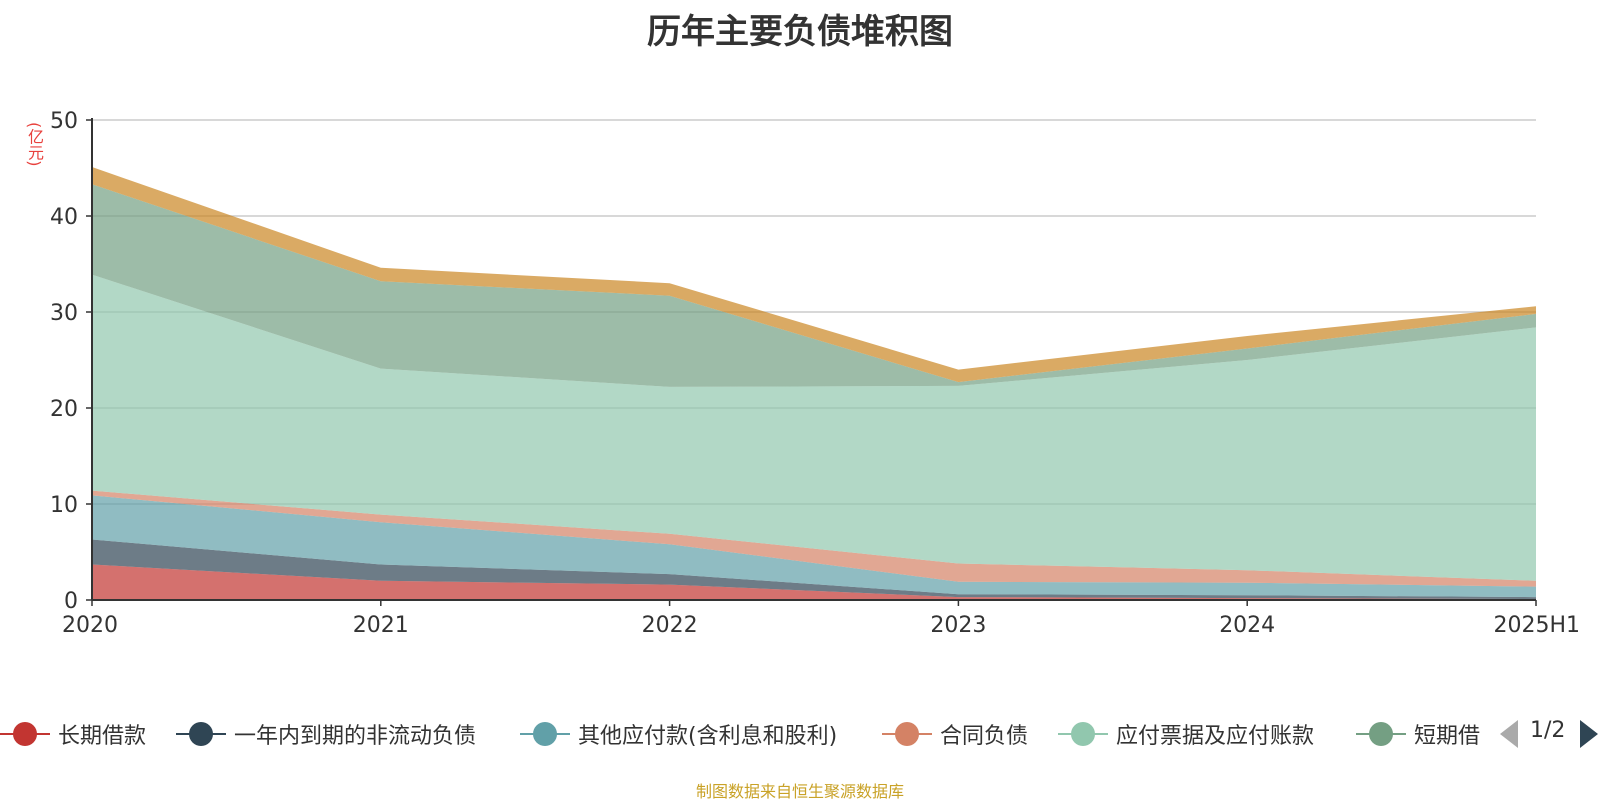 The height and width of the screenshot is (802, 1600). I want to click on legend-label: 其他应付款(含利息和股利), so click(708, 736).